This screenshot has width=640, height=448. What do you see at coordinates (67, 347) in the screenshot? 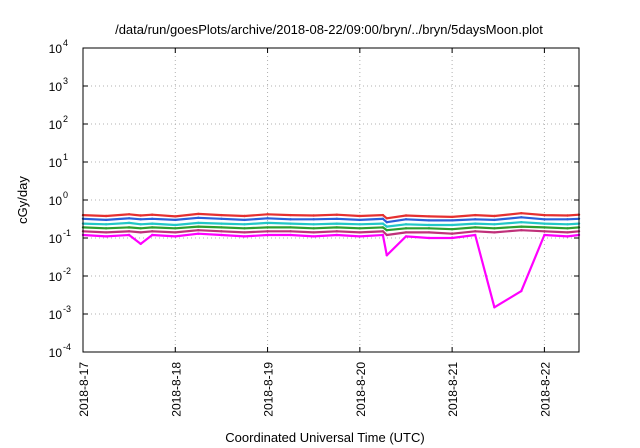
I see `y-tick-exponent: -4` at bounding box center [67, 347].